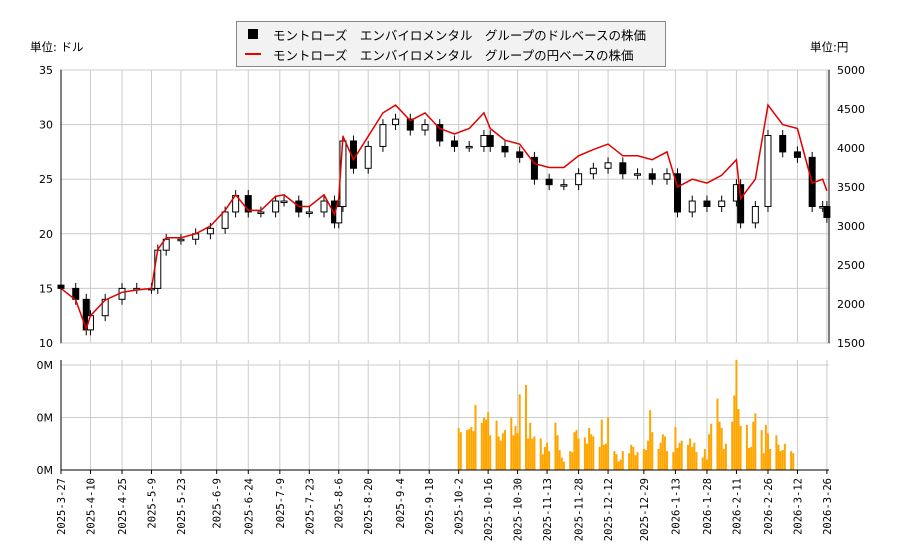 This screenshot has height=550, width=900. What do you see at coordinates (46, 288) in the screenshot?
I see `y-tick-left: 15` at bounding box center [46, 288].